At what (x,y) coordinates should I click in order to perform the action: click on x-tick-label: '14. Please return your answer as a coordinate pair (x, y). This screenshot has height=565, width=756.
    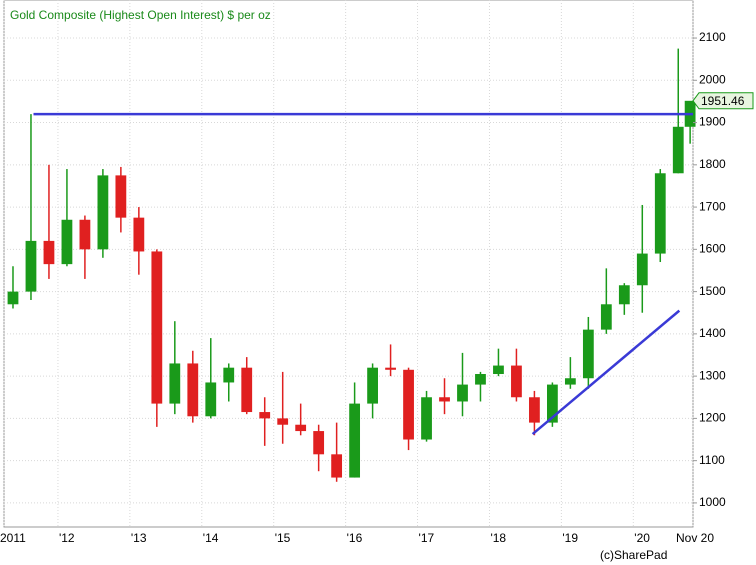
    Looking at the image, I should click on (211, 538).